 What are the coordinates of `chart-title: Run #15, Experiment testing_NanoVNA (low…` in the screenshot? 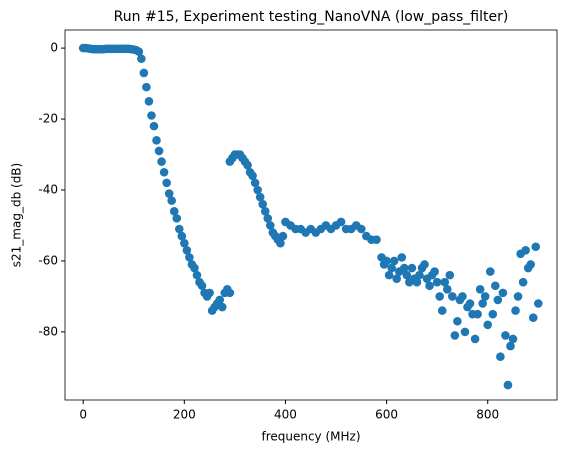 It's located at (311, 17).